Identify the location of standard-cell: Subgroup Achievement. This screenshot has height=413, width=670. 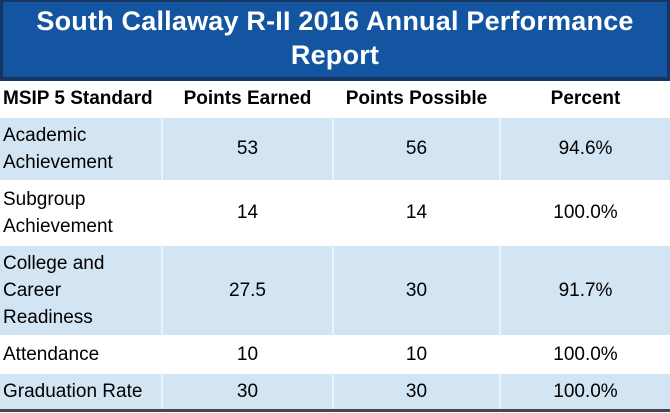
(81, 212).